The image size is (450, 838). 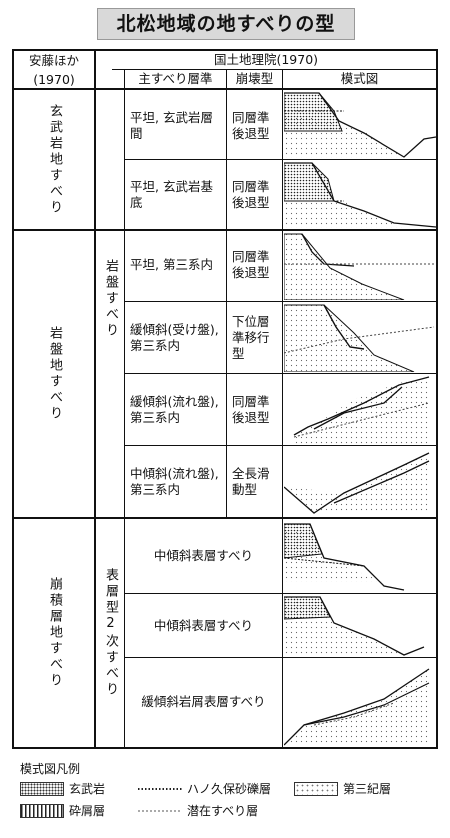 I want to click on row-1-type: 同層準後退型, so click(x=251, y=125).